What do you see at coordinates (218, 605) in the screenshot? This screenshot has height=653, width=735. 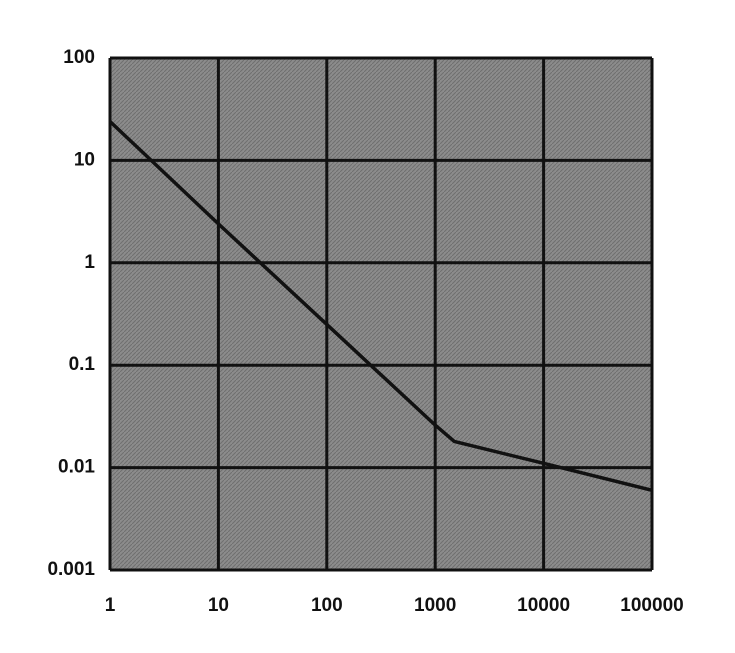 I see `x-tick-label: 10` at bounding box center [218, 605].